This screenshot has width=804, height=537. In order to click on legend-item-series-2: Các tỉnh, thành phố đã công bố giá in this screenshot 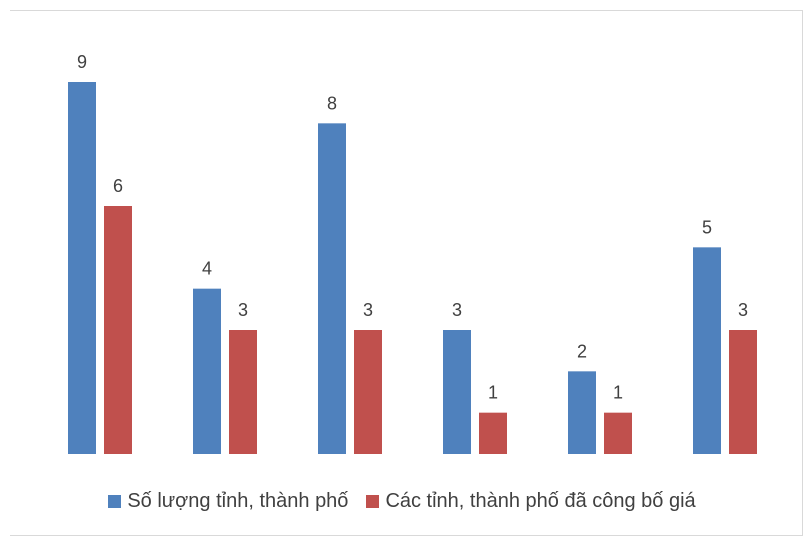, I will do `click(531, 501)`.